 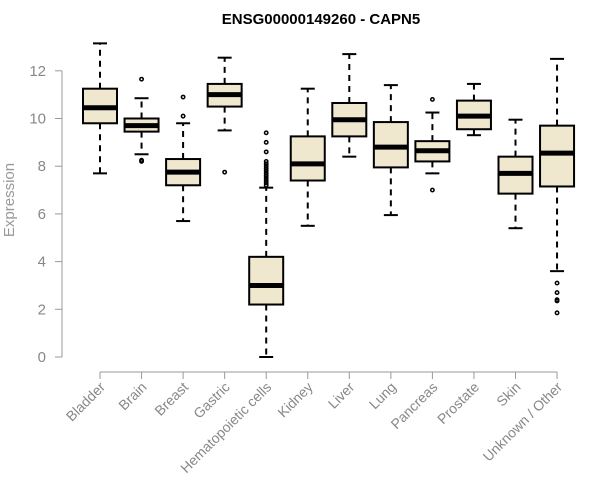 I want to click on x-tick-label: Liver, so click(x=341, y=395).